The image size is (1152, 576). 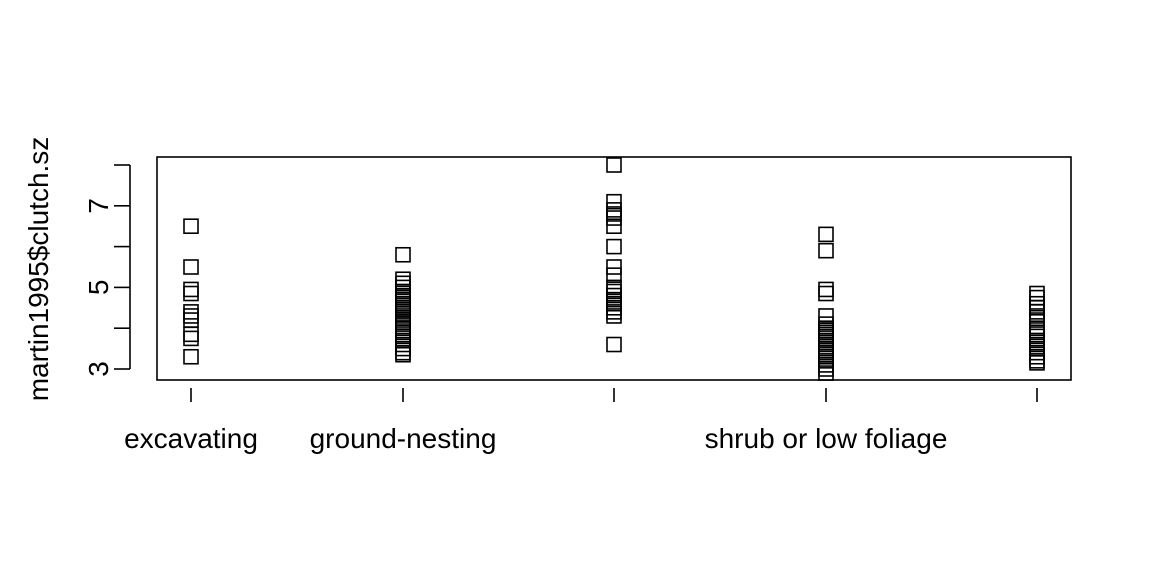 I want to click on y-axis-label: martin1995$clutch.sz, so click(x=38, y=269).